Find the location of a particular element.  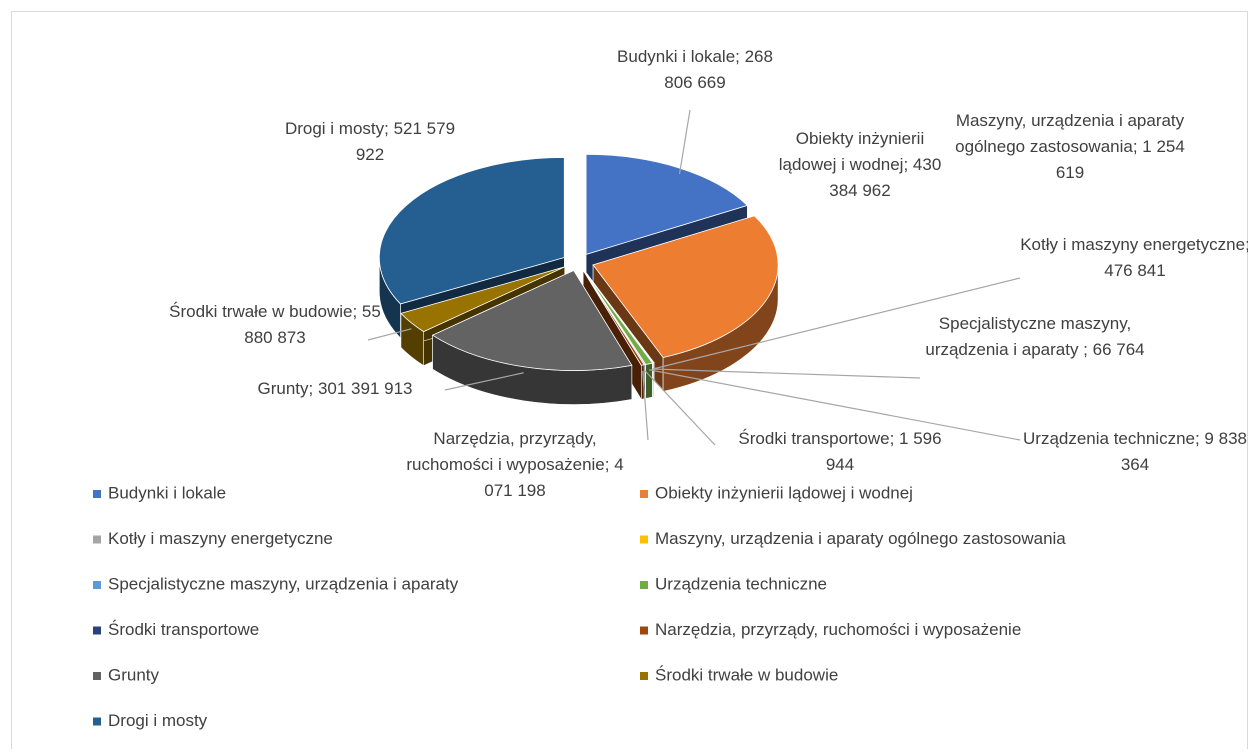

label-line: 384 962 is located at coordinates (859, 190).